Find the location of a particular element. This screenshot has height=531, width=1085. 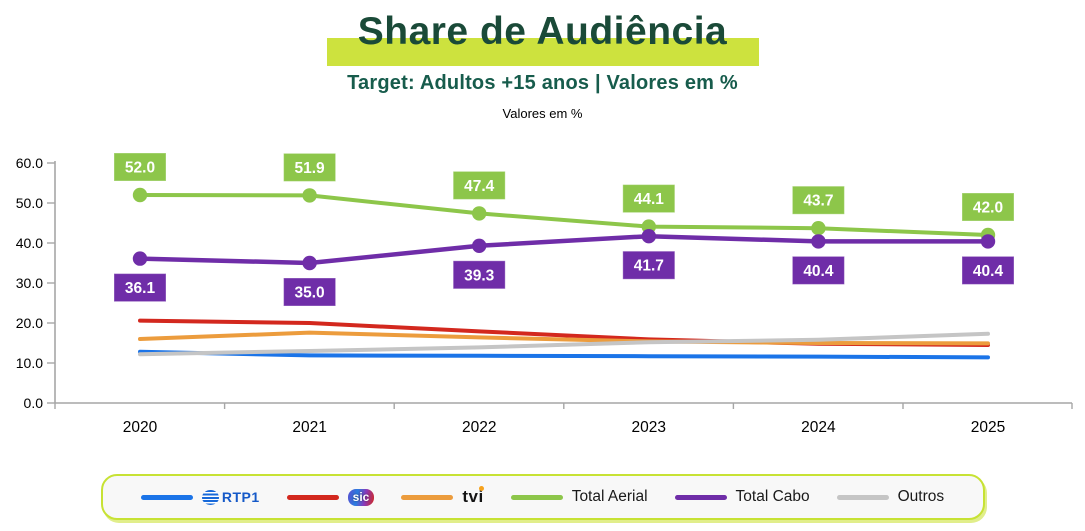

rtp1-logo: RTP1 is located at coordinates (230, 497).